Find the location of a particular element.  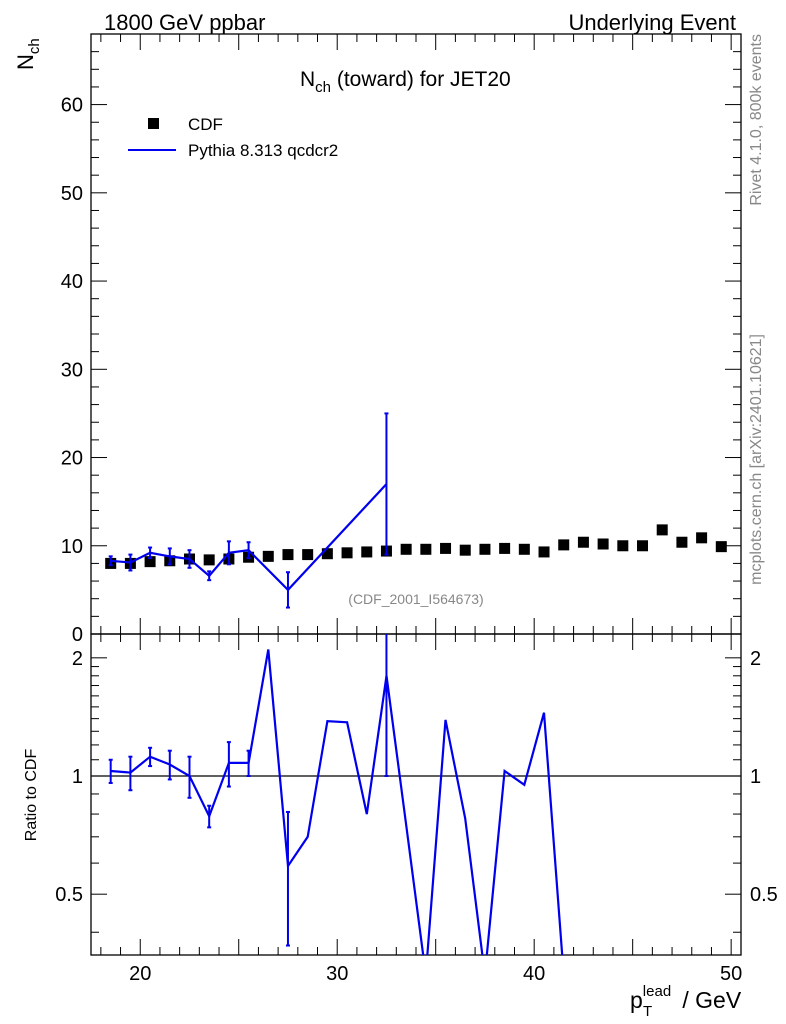

y-tick-label: 20 is located at coordinates (72, 459).